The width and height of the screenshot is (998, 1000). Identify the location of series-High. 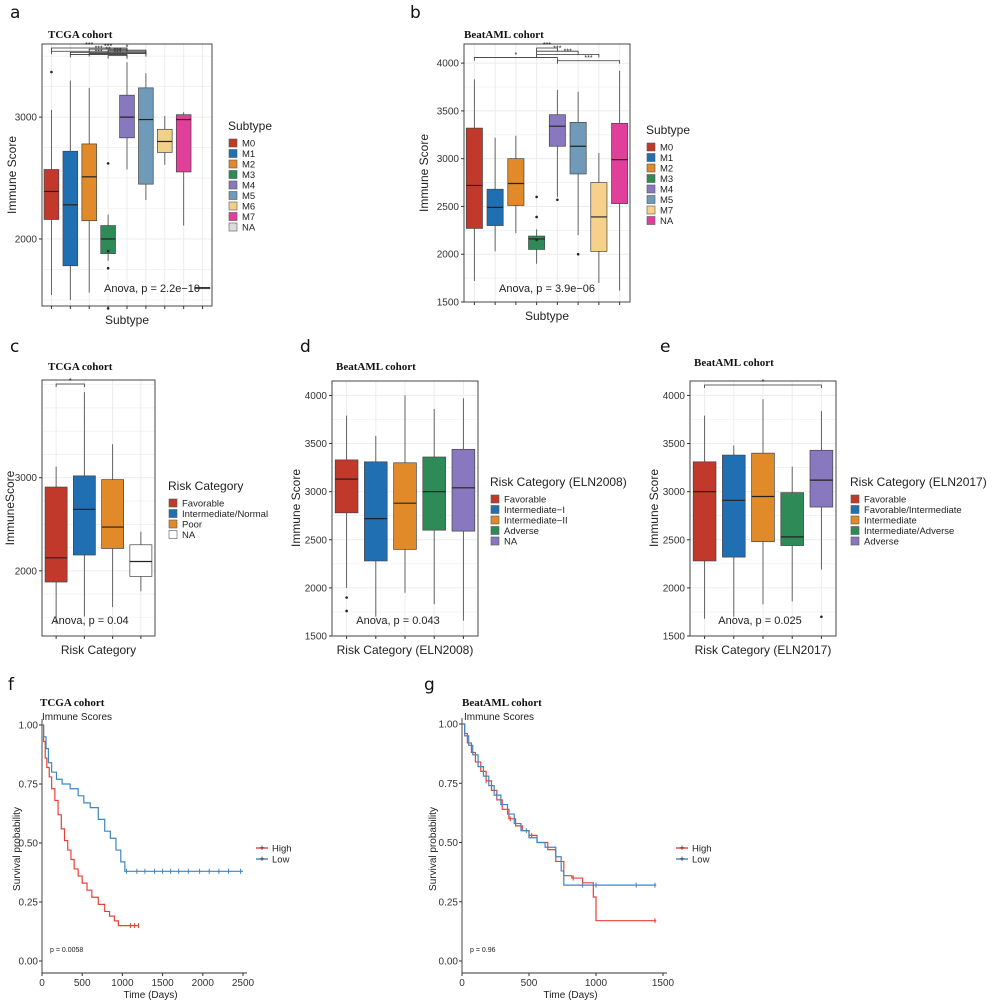
(90, 826).